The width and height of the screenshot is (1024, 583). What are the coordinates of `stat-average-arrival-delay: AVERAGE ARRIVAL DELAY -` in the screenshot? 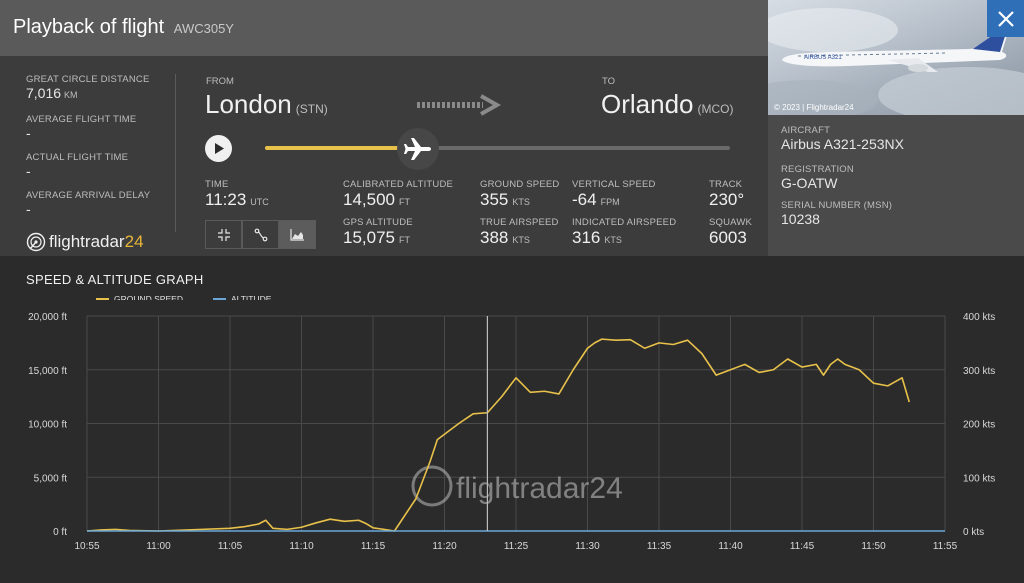 It's located at (101, 203).